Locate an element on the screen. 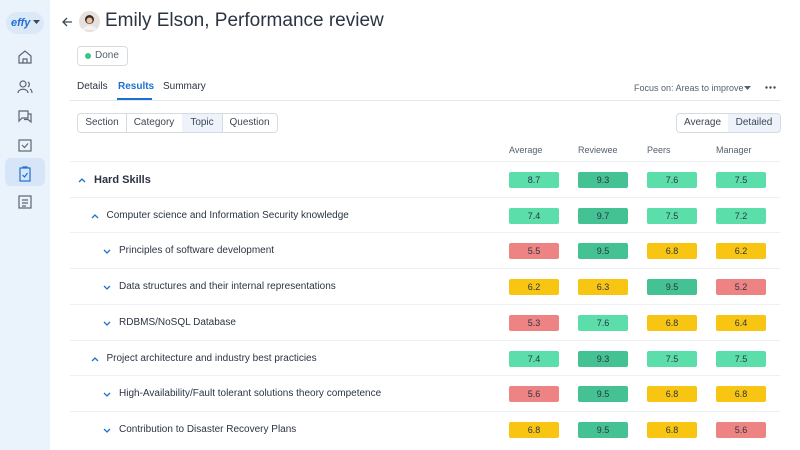 The image size is (800, 450). score-badge: 5.3 is located at coordinates (534, 322).